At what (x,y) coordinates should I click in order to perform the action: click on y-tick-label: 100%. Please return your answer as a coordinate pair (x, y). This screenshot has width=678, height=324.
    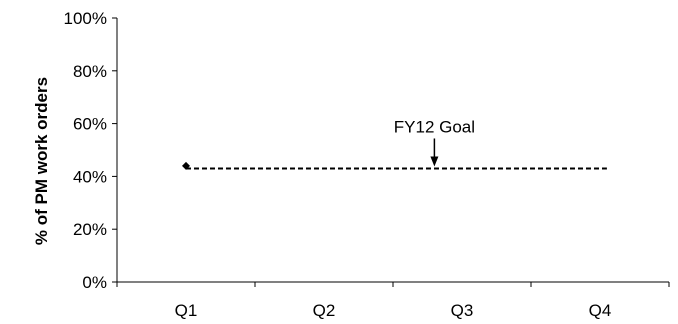
    Looking at the image, I should click on (85, 18).